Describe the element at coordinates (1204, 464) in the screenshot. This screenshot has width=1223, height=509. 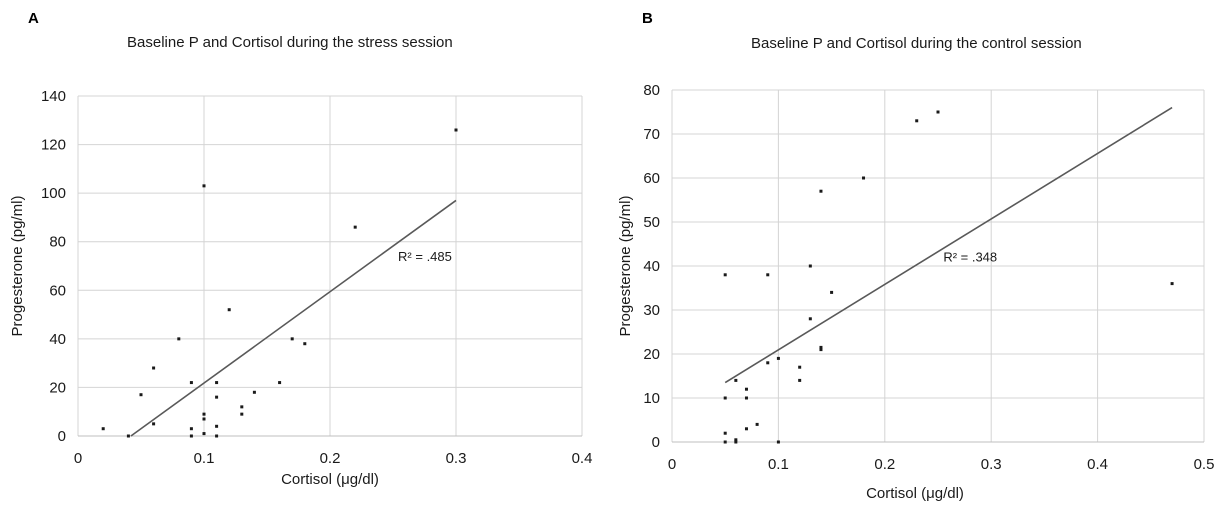
I see `x-tick-label: 0.5` at that location.